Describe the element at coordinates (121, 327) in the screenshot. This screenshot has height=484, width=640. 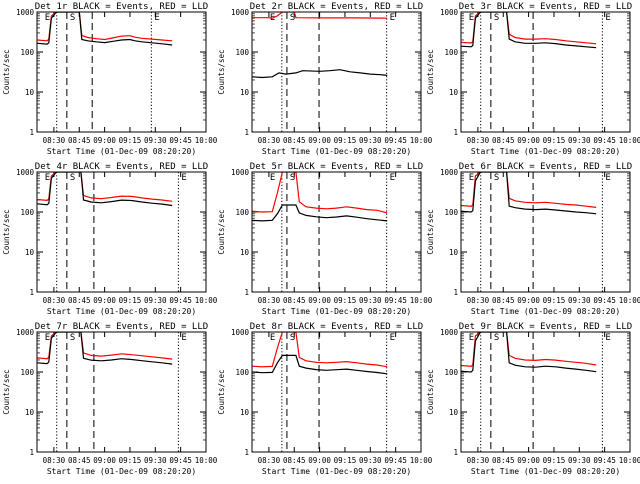
I see `chart-title: Det 7r BLACK = Events, RED = LLD` at that location.